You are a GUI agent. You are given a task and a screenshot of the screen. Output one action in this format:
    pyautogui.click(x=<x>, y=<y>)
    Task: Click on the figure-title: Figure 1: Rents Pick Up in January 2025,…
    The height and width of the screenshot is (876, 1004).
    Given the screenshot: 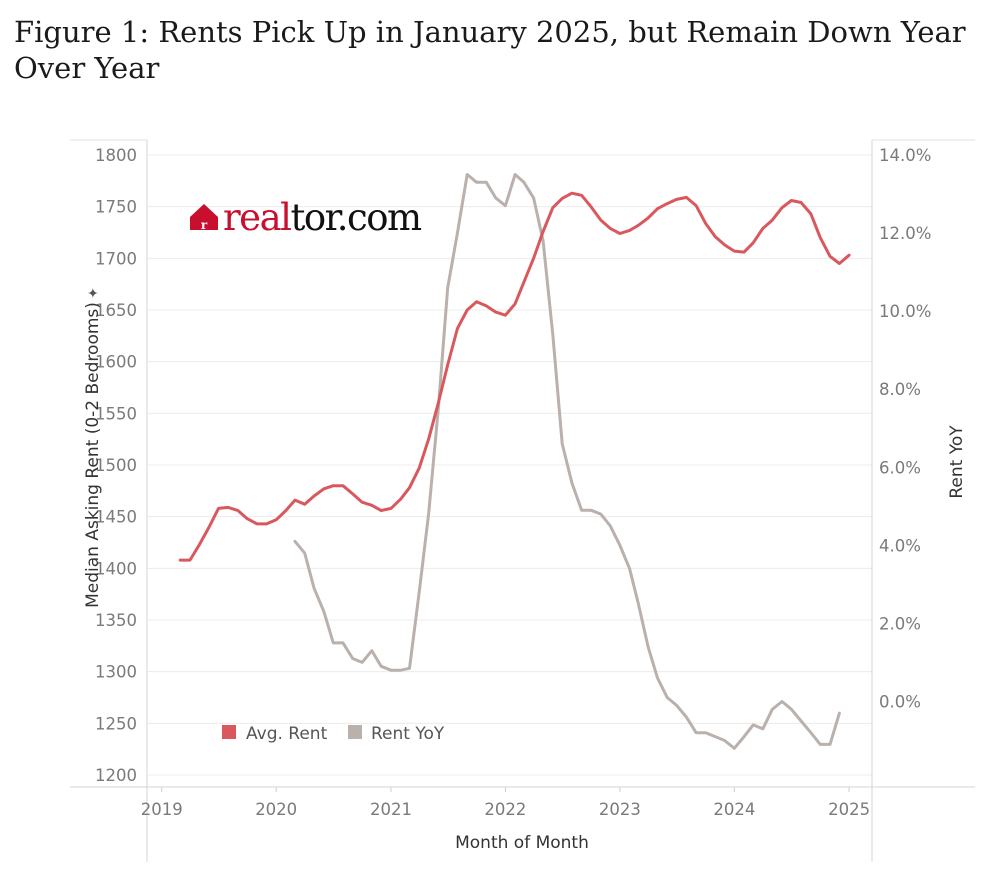 What is the action you would take?
    pyautogui.click(x=490, y=50)
    